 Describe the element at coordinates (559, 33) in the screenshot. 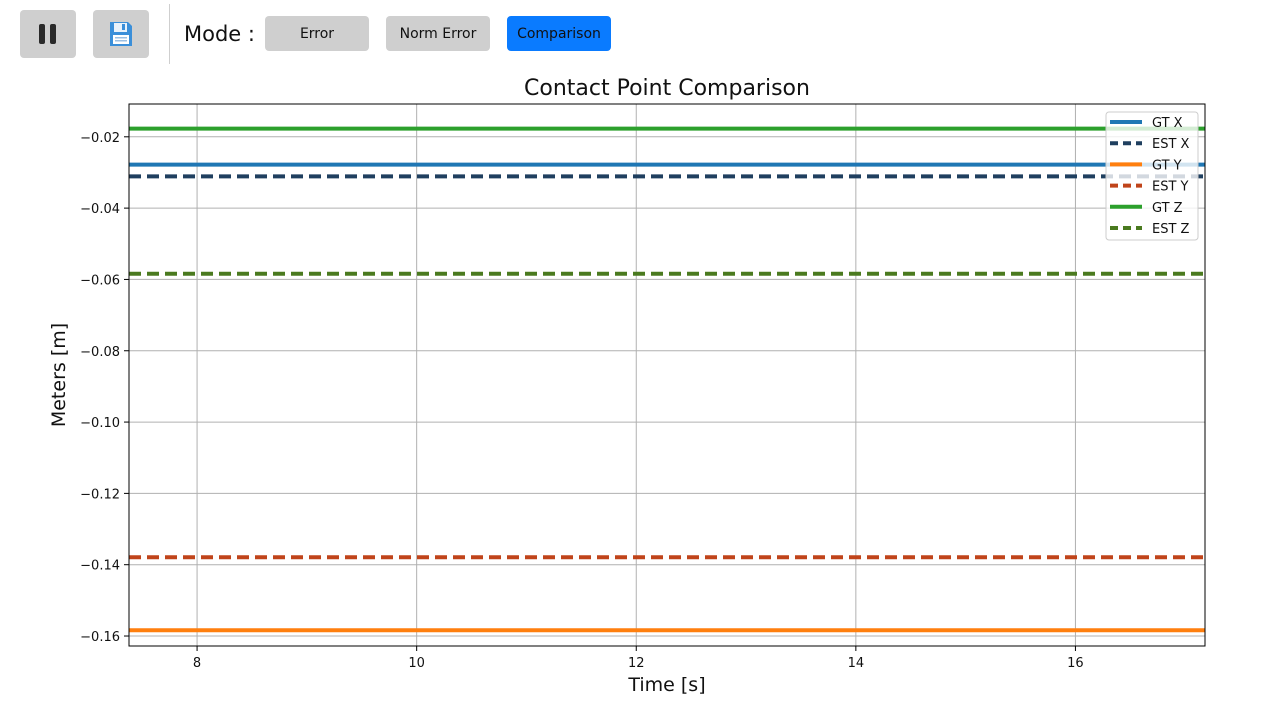

I see `mode-comparison-button: Comparison` at that location.